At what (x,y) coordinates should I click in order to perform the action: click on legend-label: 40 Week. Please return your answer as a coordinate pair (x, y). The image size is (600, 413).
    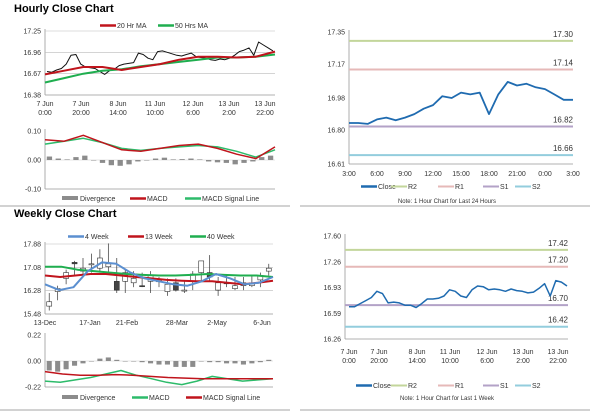
    Looking at the image, I should click on (221, 237).